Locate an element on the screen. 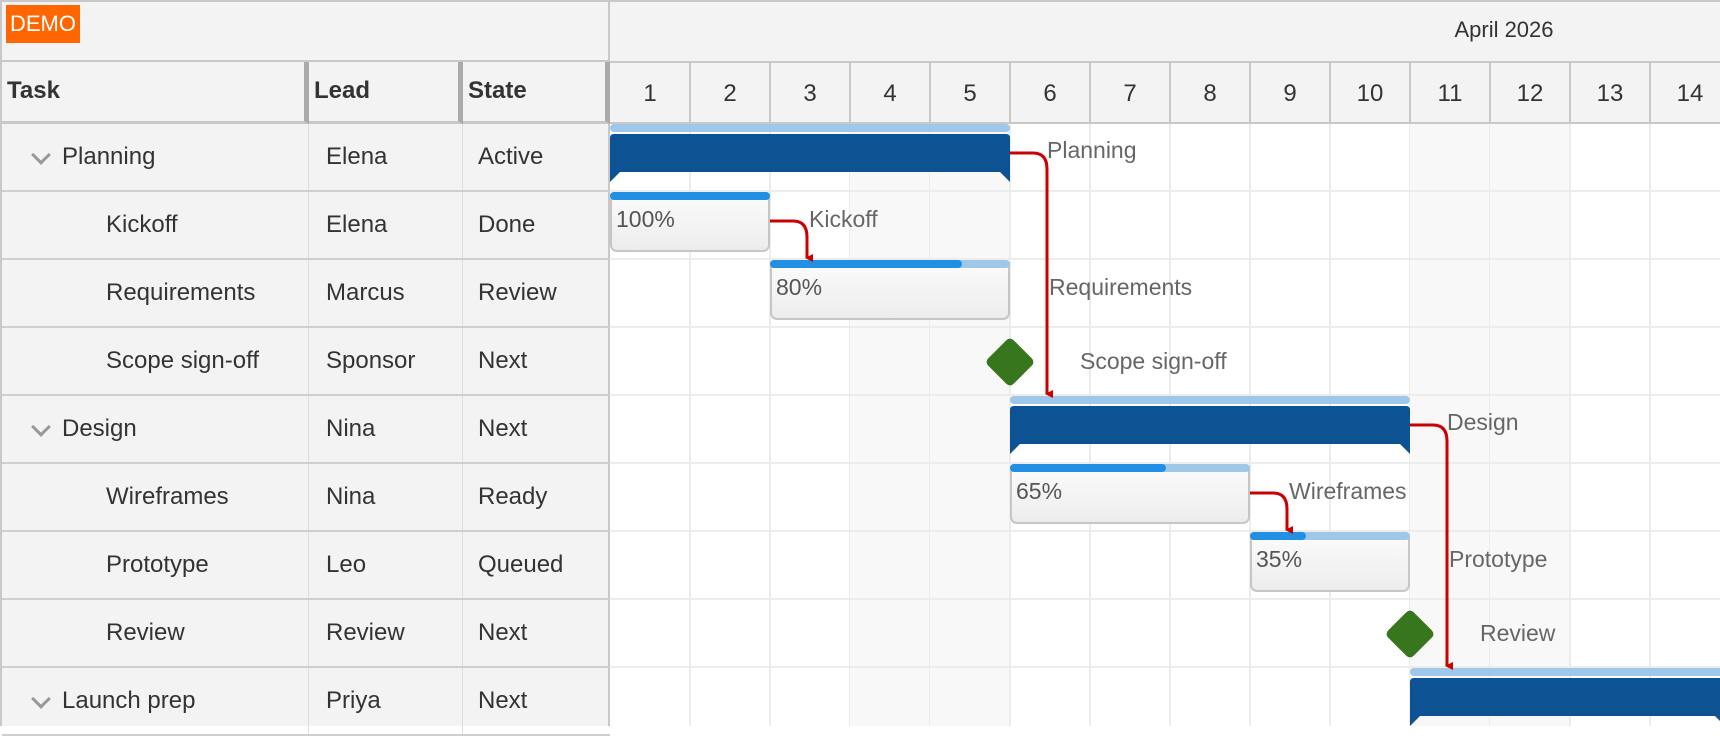  day-label: 14 is located at coordinates (1690, 93).